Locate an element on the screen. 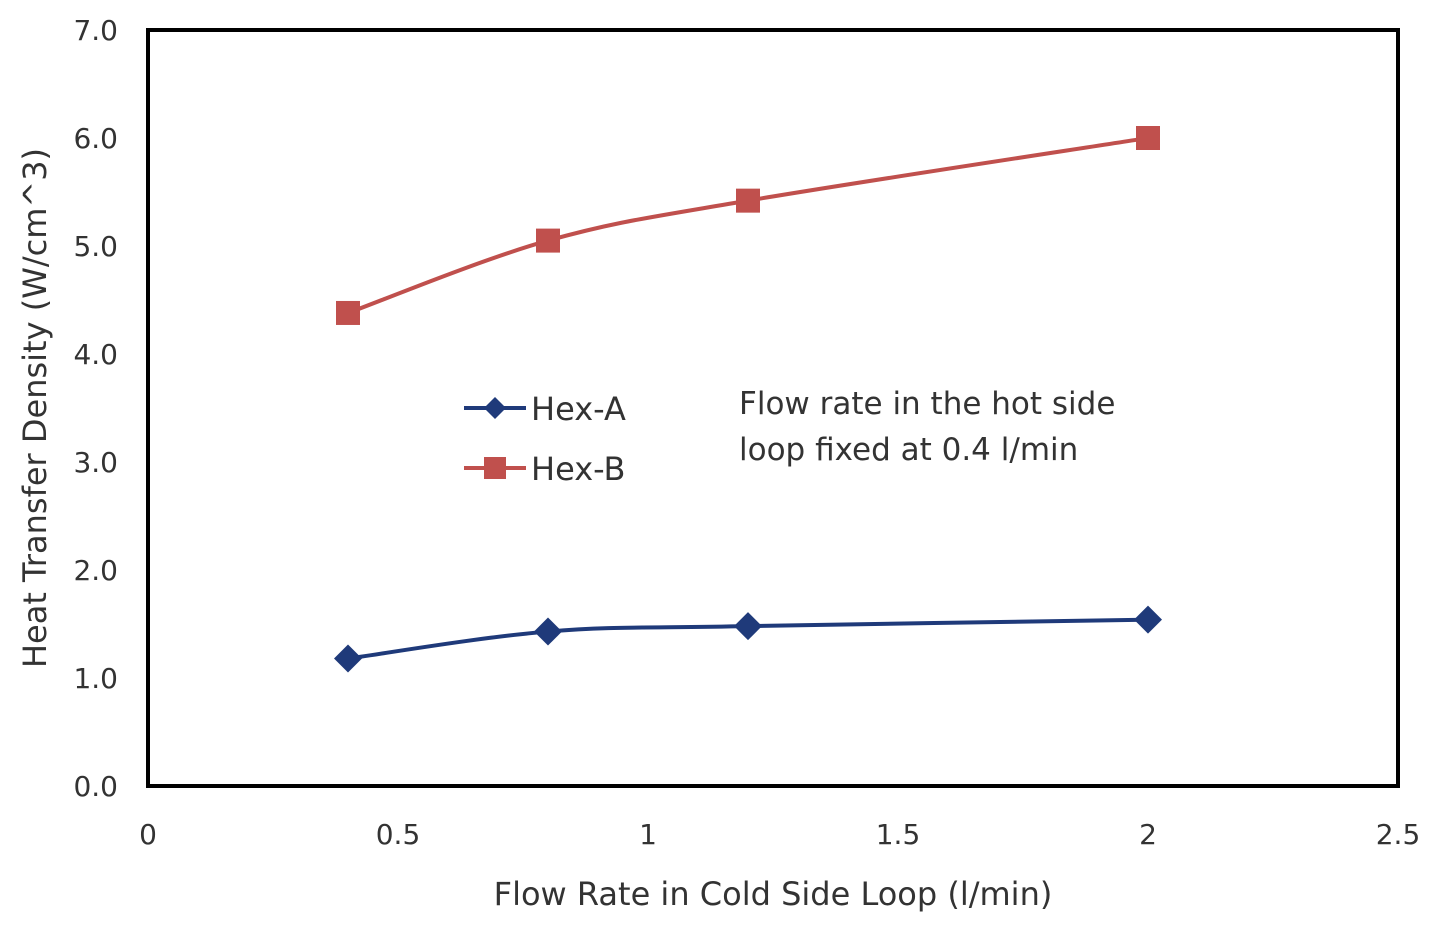  series-hex-a is located at coordinates (748, 639).